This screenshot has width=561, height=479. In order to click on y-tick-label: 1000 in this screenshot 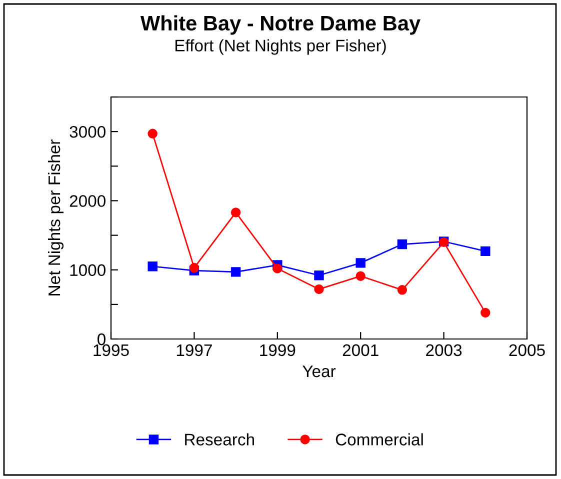, I will do `click(88, 270)`.